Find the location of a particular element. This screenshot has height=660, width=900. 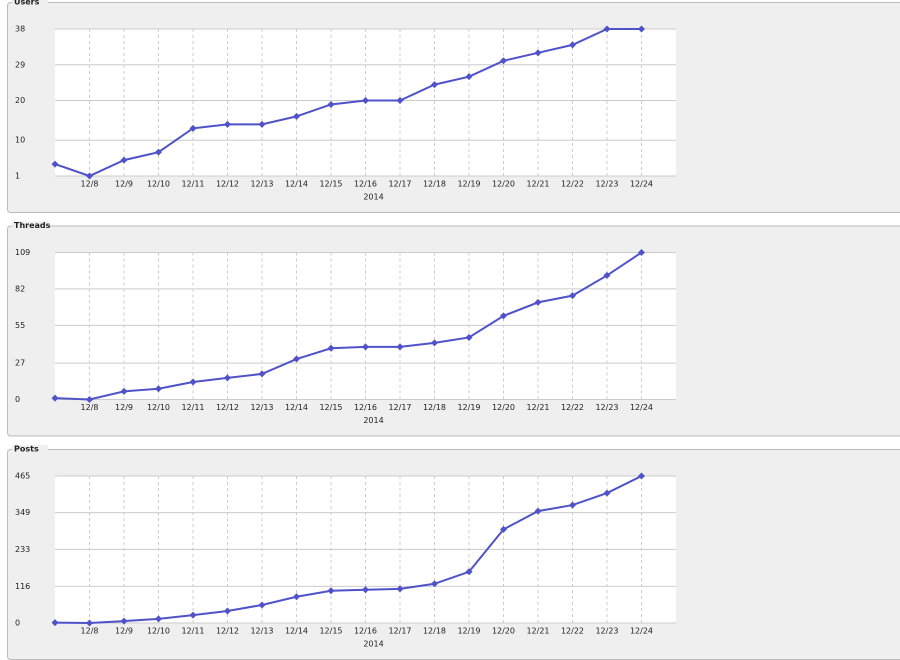

y-tick-label: 55 is located at coordinates (20, 325).